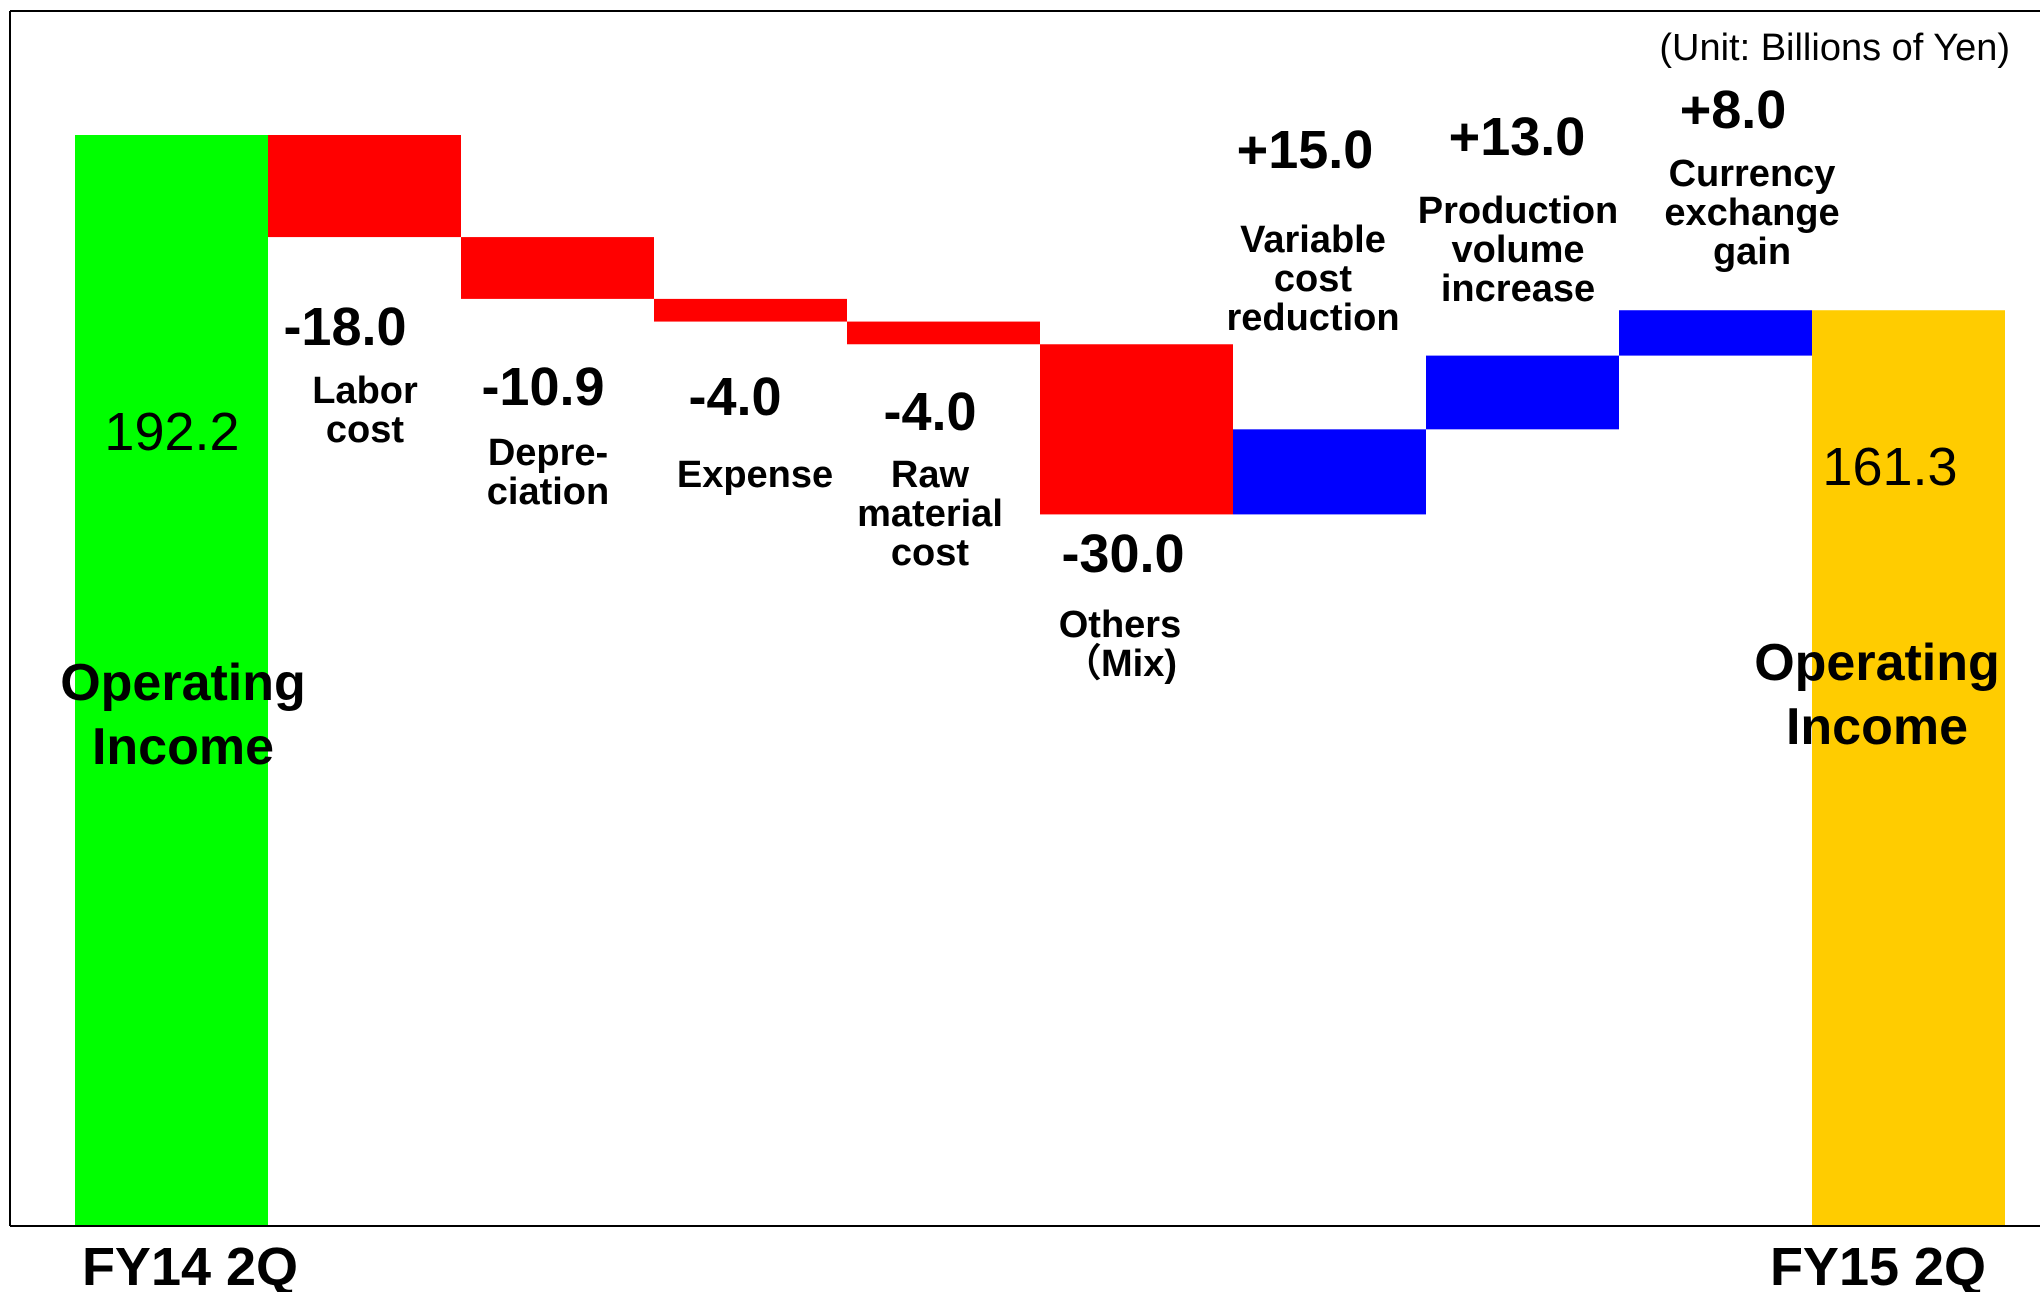  What do you see at coordinates (1305, 150) in the screenshot?
I see `step-value-label-6: +15.0` at bounding box center [1305, 150].